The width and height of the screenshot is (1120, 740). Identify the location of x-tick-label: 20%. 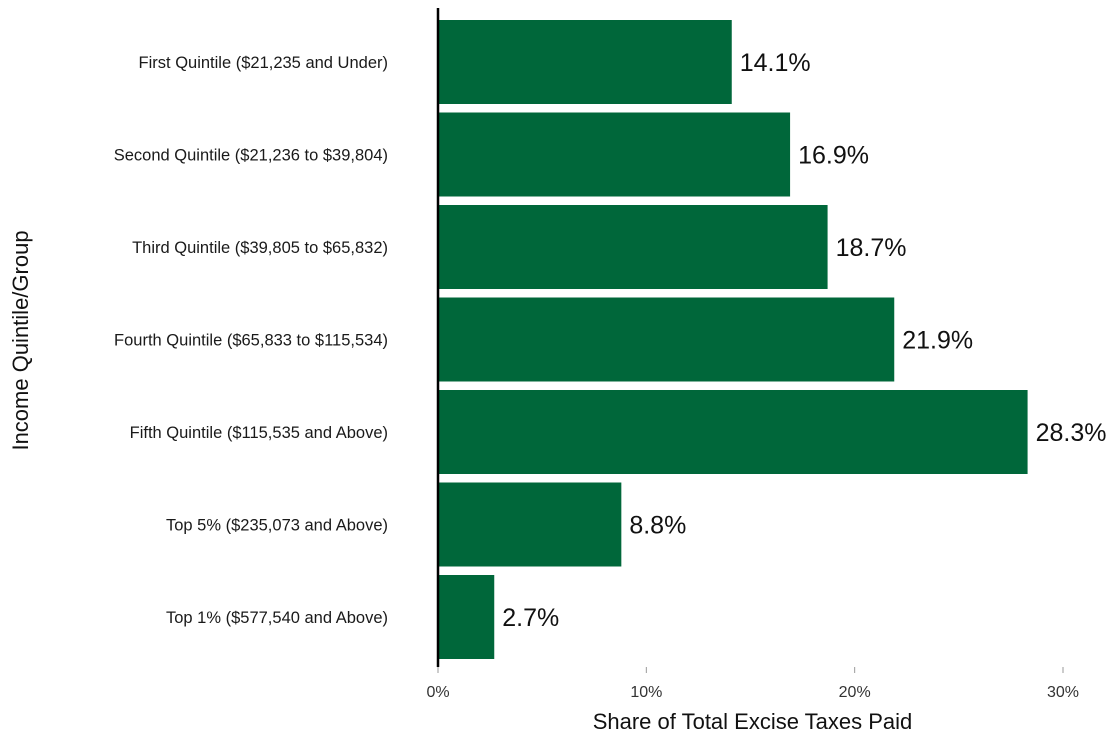
(855, 692).